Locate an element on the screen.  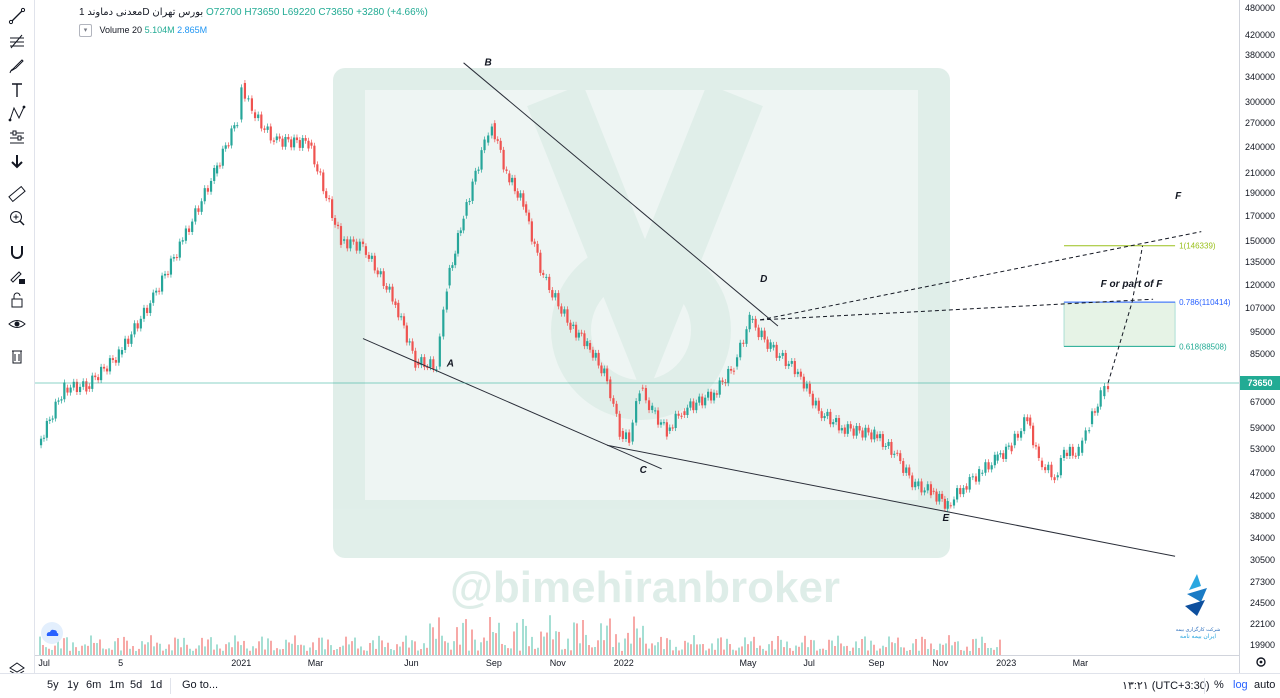
range-1d: 1d is located at coordinates (156, 685).